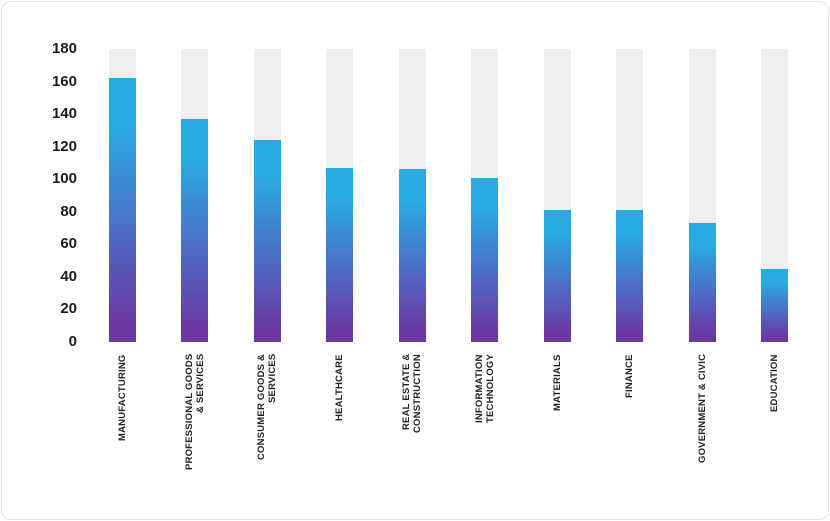 This screenshot has height=521, width=830. What do you see at coordinates (702, 409) in the screenshot?
I see `x-axis-label: GOVERNMENT & CIVIC` at bounding box center [702, 409].